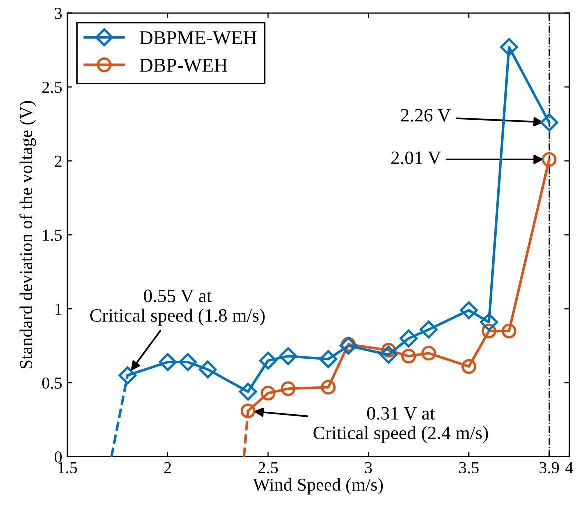 This screenshot has width=577, height=510. What do you see at coordinates (58, 161) in the screenshot?
I see `y-tick-label: 2` at bounding box center [58, 161].